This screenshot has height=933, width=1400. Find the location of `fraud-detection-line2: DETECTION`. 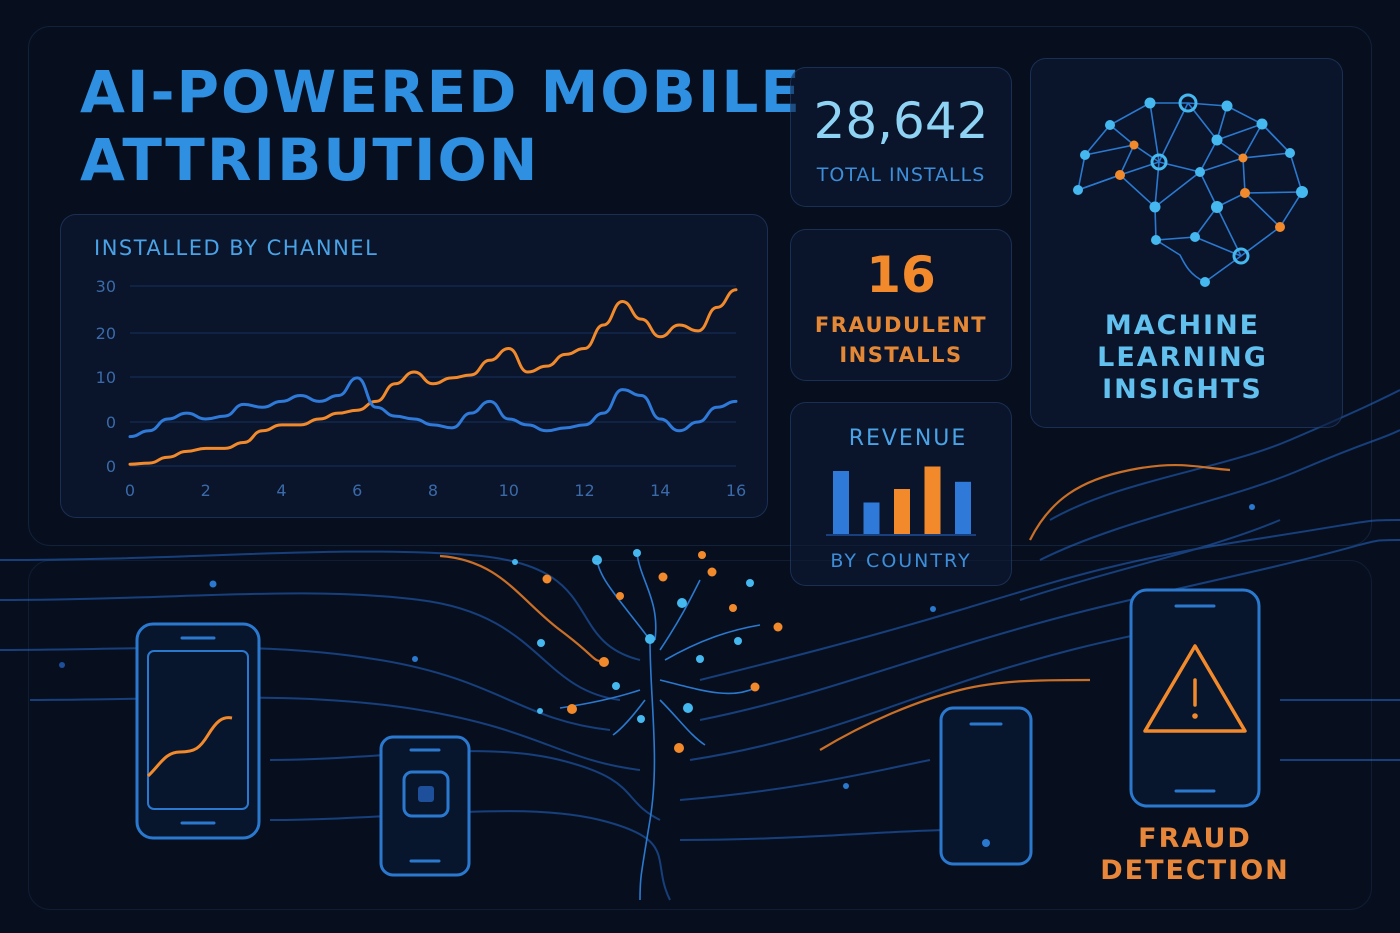

fraud-detection-line2: DETECTION is located at coordinates (1195, 870).